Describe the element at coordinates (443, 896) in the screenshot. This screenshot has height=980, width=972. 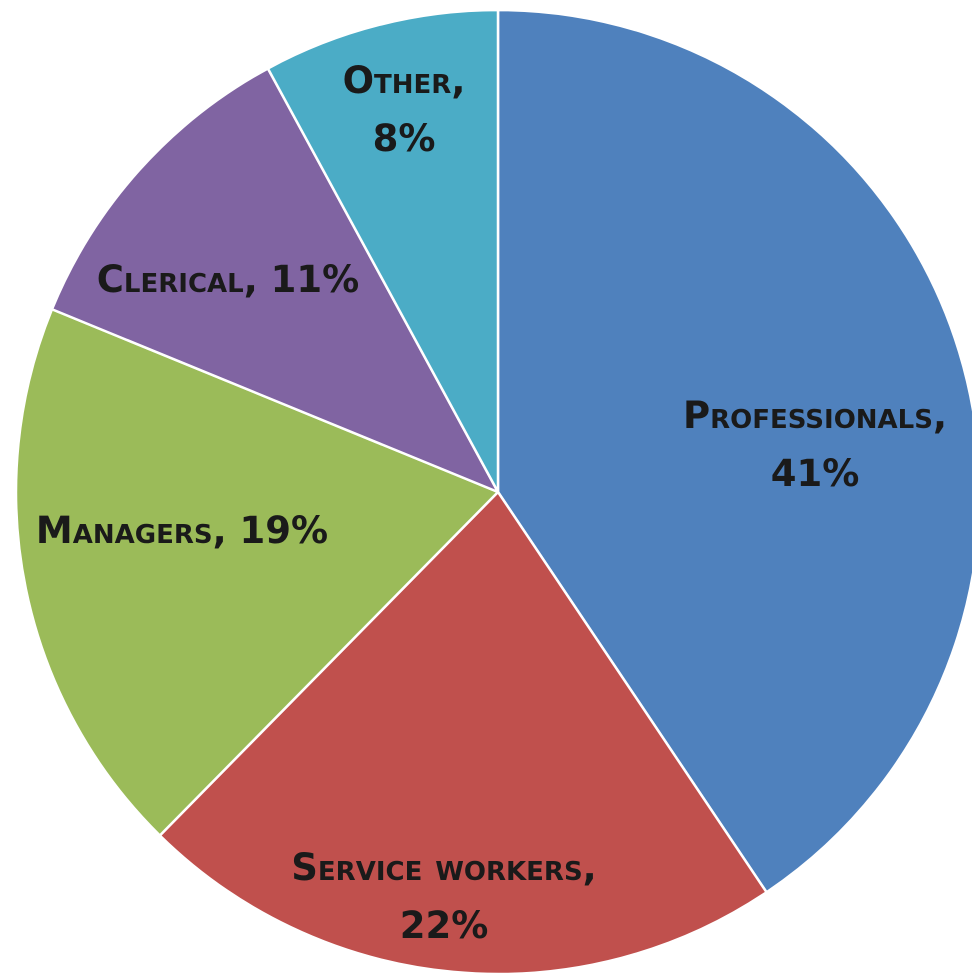
I see `data-label-service-workers: Service workers, 22%` at that location.